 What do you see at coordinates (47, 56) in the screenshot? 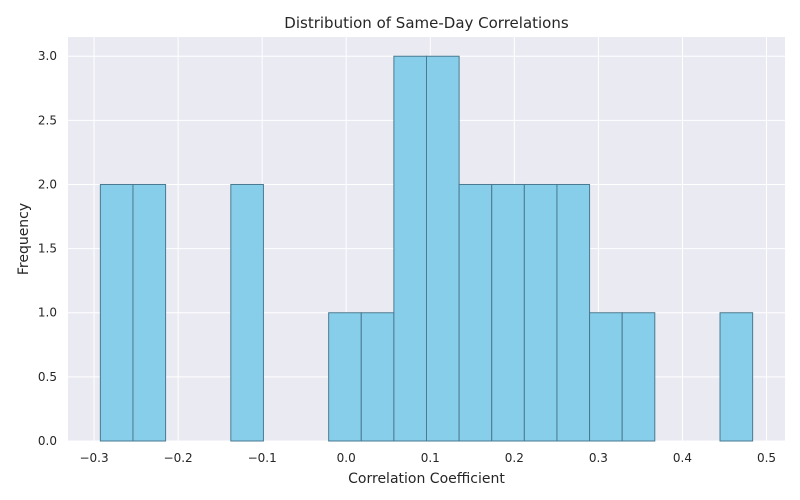
I see `y-tick-label: 3.0` at bounding box center [47, 56].